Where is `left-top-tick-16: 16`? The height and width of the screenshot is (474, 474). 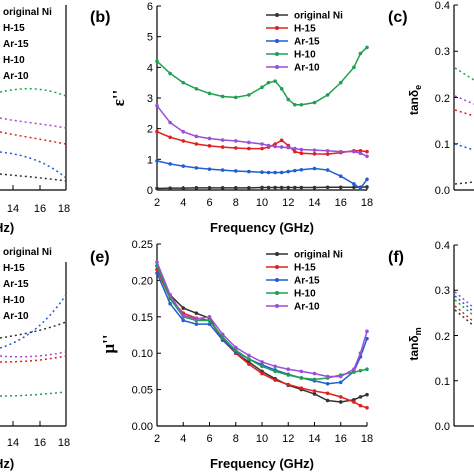 left-top-tick-16: 16 is located at coordinates (40, 209).